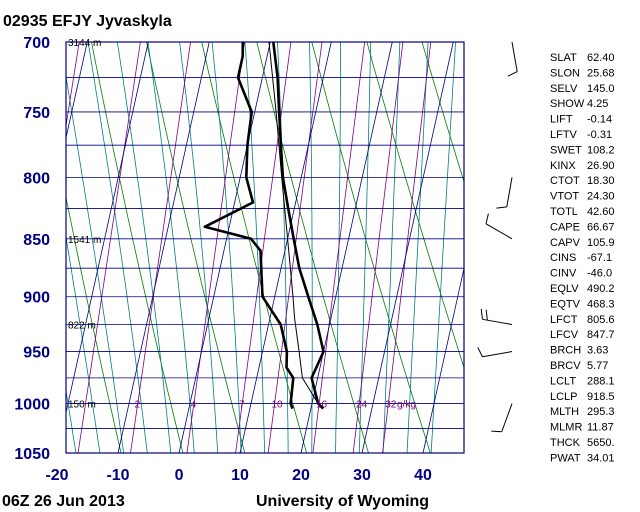 The width and height of the screenshot is (640, 512). I want to click on index-value: 26.90, so click(601, 166).